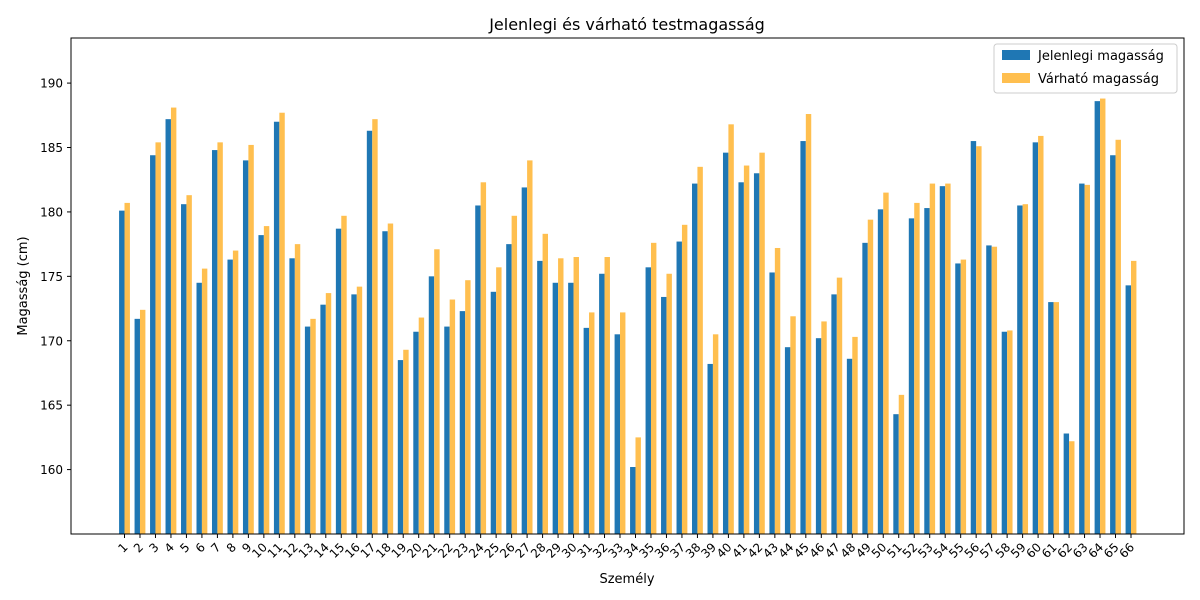 Image resolution: width=1200 pixels, height=600 pixels. What do you see at coordinates (51, 341) in the screenshot?
I see `y-tick-label: 170` at bounding box center [51, 341].